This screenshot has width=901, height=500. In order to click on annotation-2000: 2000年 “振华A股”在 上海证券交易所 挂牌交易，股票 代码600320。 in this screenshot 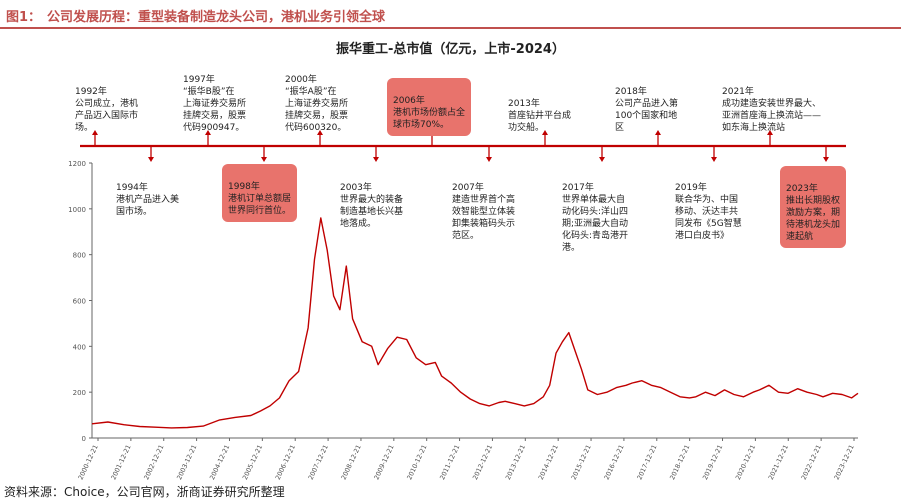, I will do `click(316, 98)`.